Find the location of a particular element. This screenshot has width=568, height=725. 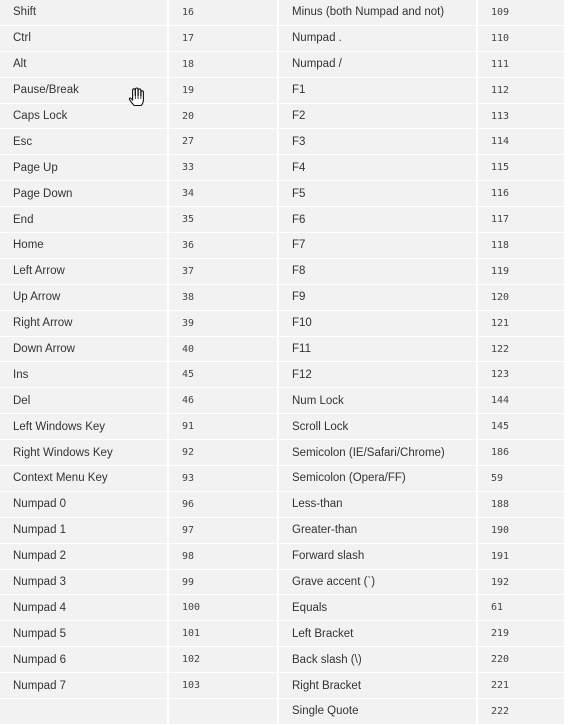

table-row: Shift 16 Minus (both Numpad and not) 109 is located at coordinates (282, 13).